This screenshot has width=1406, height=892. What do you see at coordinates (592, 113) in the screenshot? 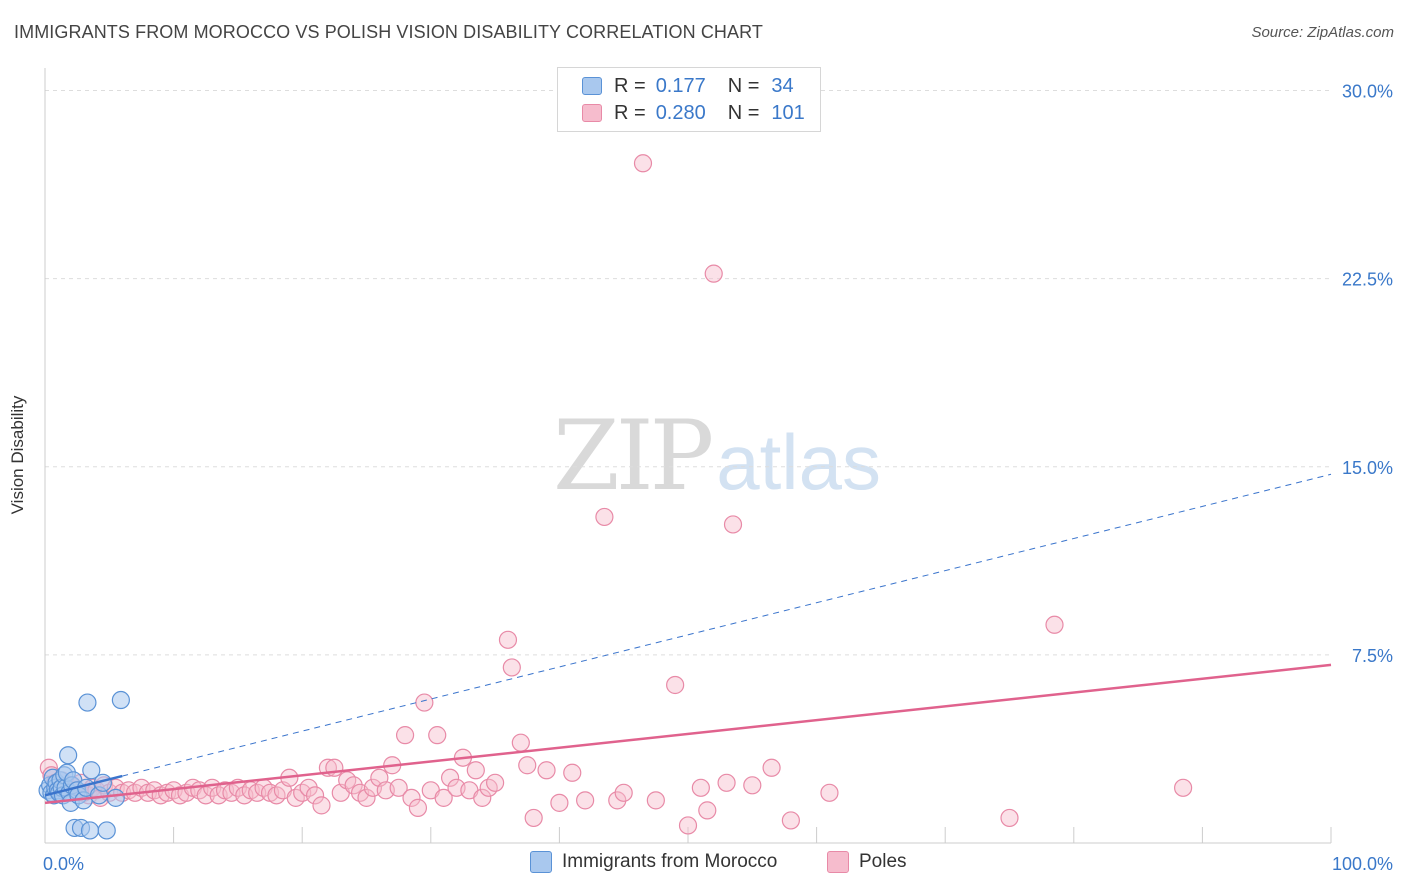
I see `legend-swatch-pink` at bounding box center [592, 113].